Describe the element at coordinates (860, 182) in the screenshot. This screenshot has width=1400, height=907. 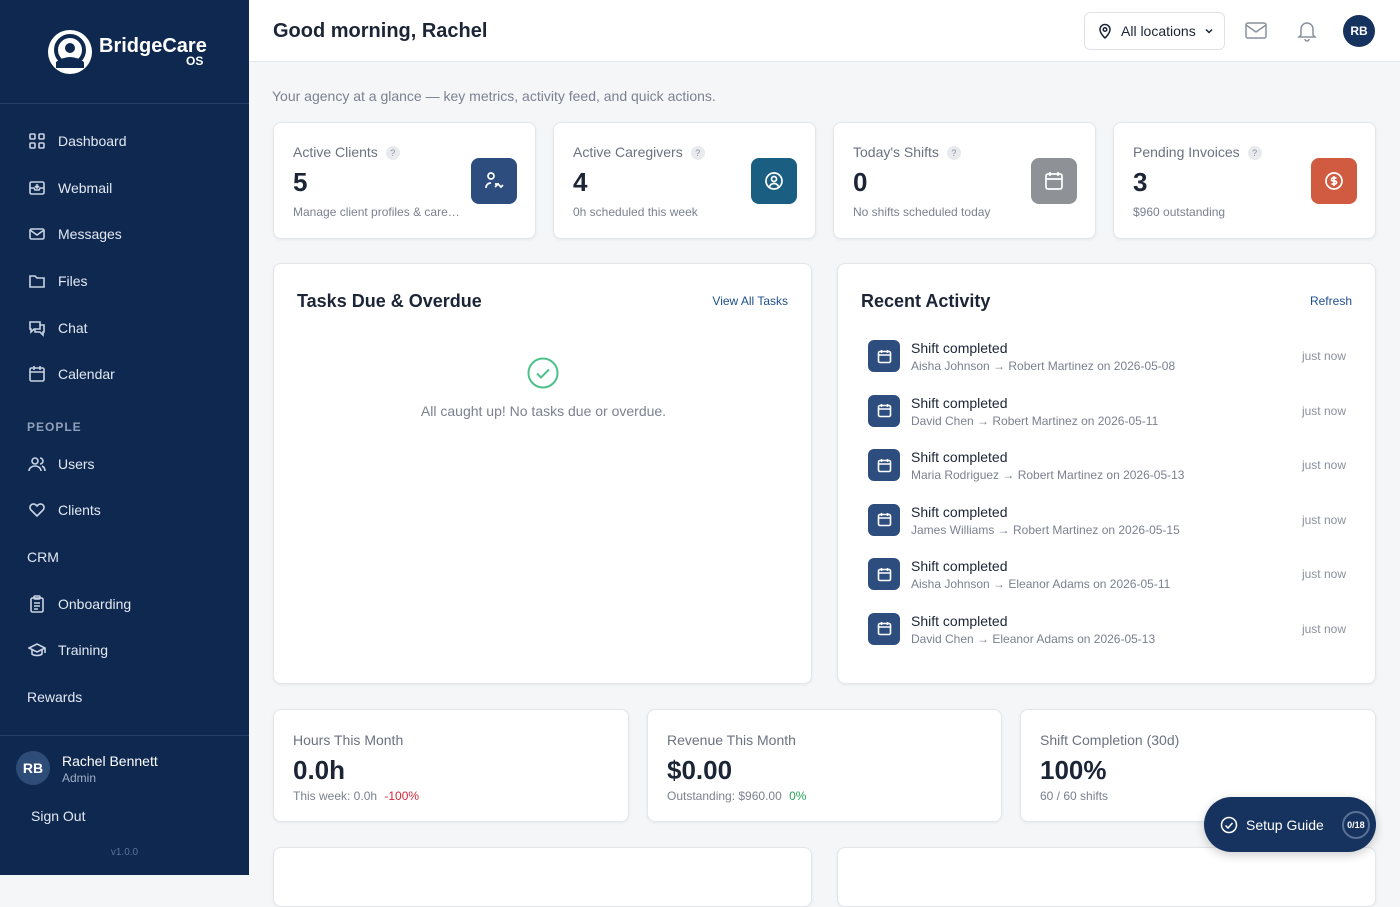
I see `stat-value: 0` at that location.